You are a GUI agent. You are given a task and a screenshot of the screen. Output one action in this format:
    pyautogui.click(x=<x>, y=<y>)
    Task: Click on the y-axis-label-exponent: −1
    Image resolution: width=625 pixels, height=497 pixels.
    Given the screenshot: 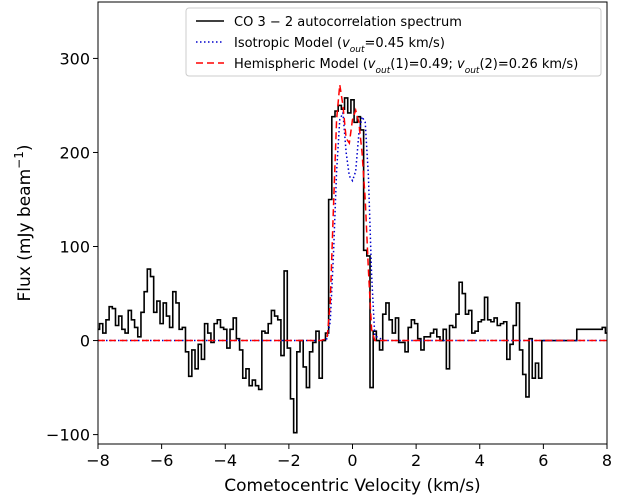 What is the action you would take?
    pyautogui.click(x=19, y=160)
    